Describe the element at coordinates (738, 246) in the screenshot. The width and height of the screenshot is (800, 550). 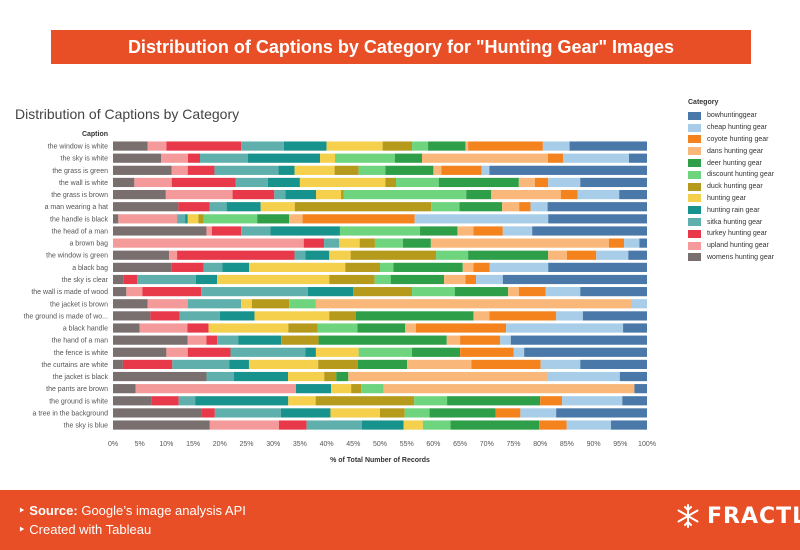
I see `legend-label: upland hunting gear` at that location.